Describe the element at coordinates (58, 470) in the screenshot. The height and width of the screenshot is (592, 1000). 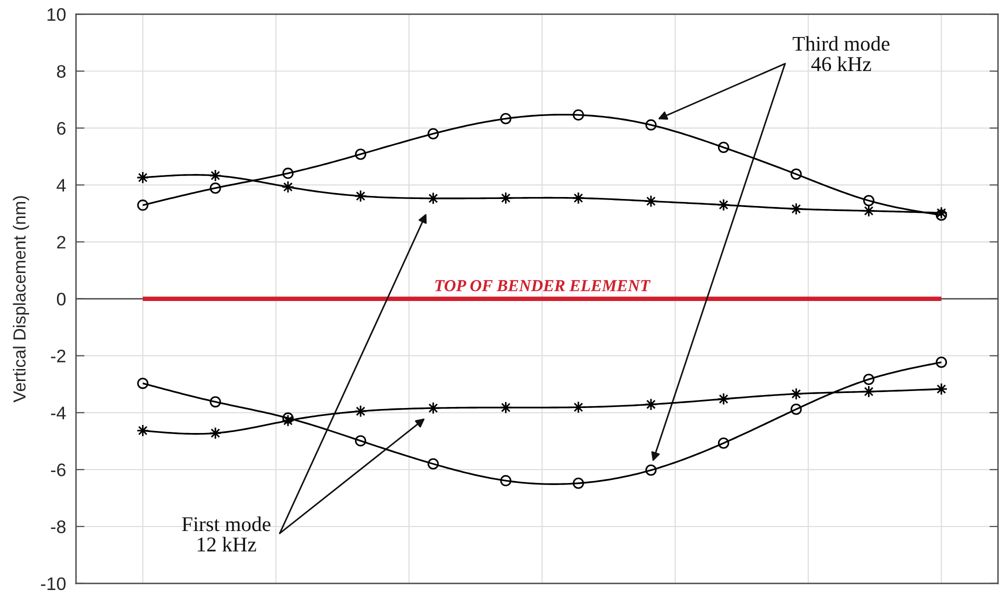
I see `y-tick-label: -6` at that location.